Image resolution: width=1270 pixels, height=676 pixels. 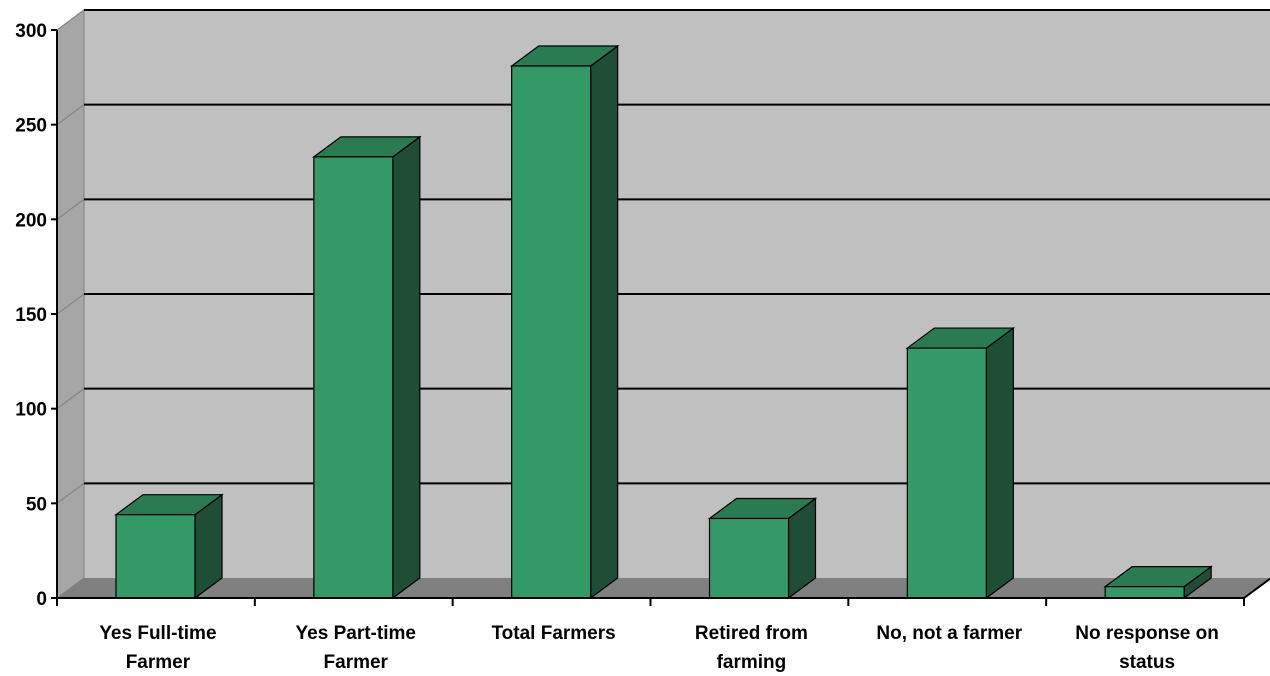 I want to click on x-category-label: Retired from, so click(x=751, y=633).